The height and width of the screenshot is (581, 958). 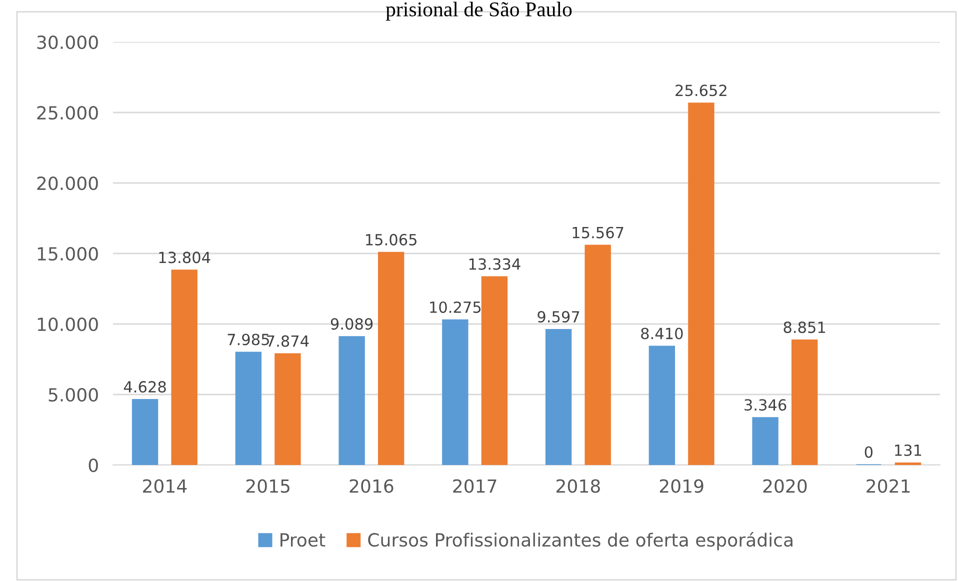 I want to click on data-label: 8.410, so click(x=662, y=334).